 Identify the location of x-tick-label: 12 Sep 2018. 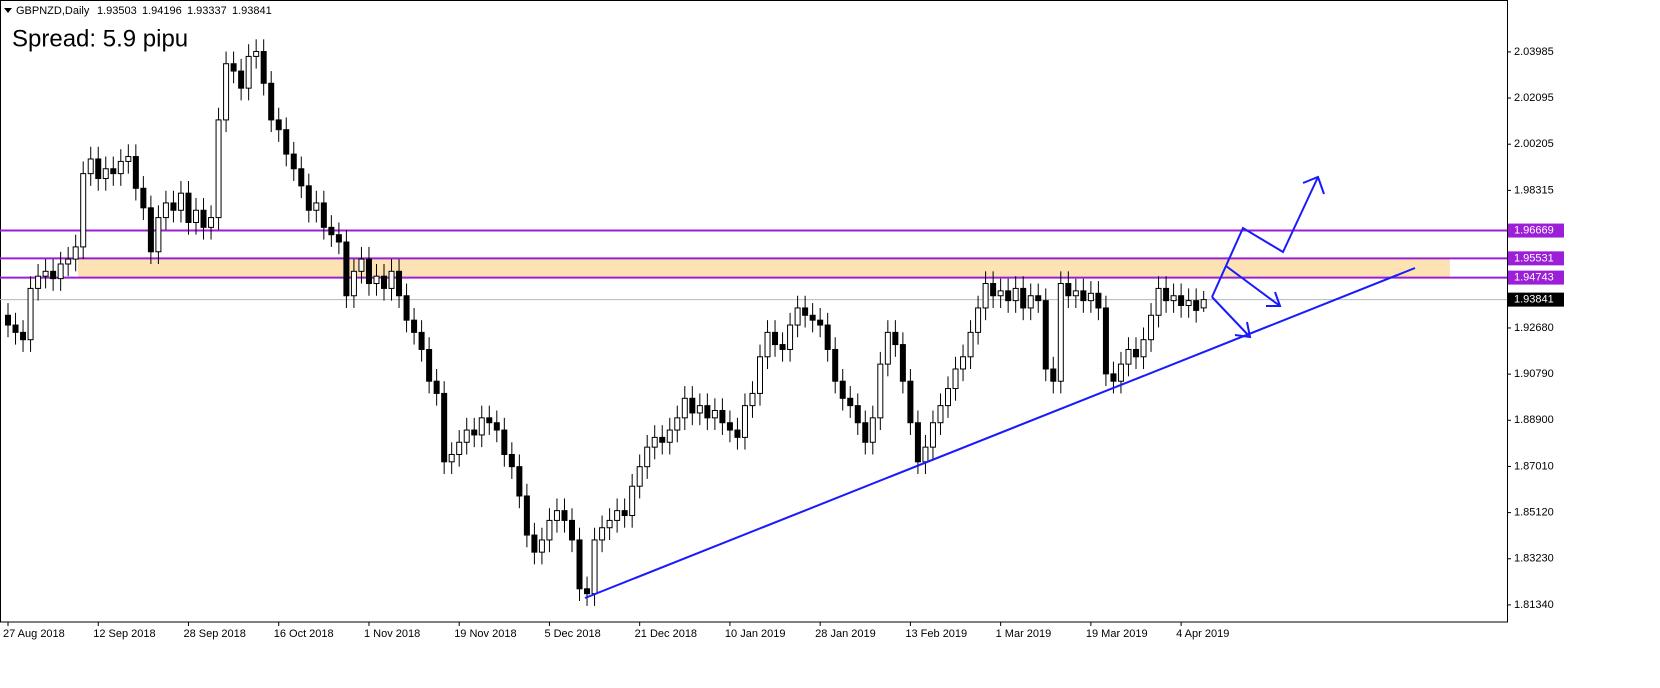
(124, 634).